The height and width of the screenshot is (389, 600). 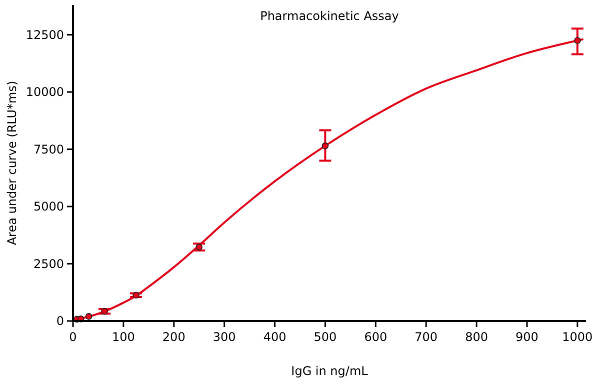 I want to click on x-tick-label: 0, so click(x=73, y=337).